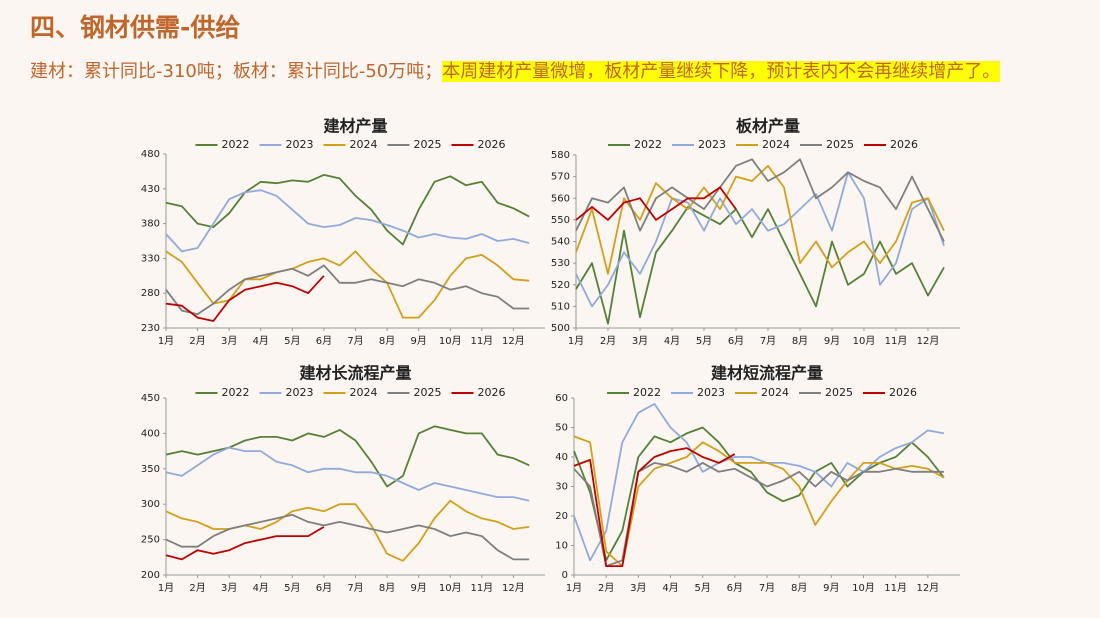 The height and width of the screenshot is (618, 1100). I want to click on y-tick-label: 0, so click(565, 575).